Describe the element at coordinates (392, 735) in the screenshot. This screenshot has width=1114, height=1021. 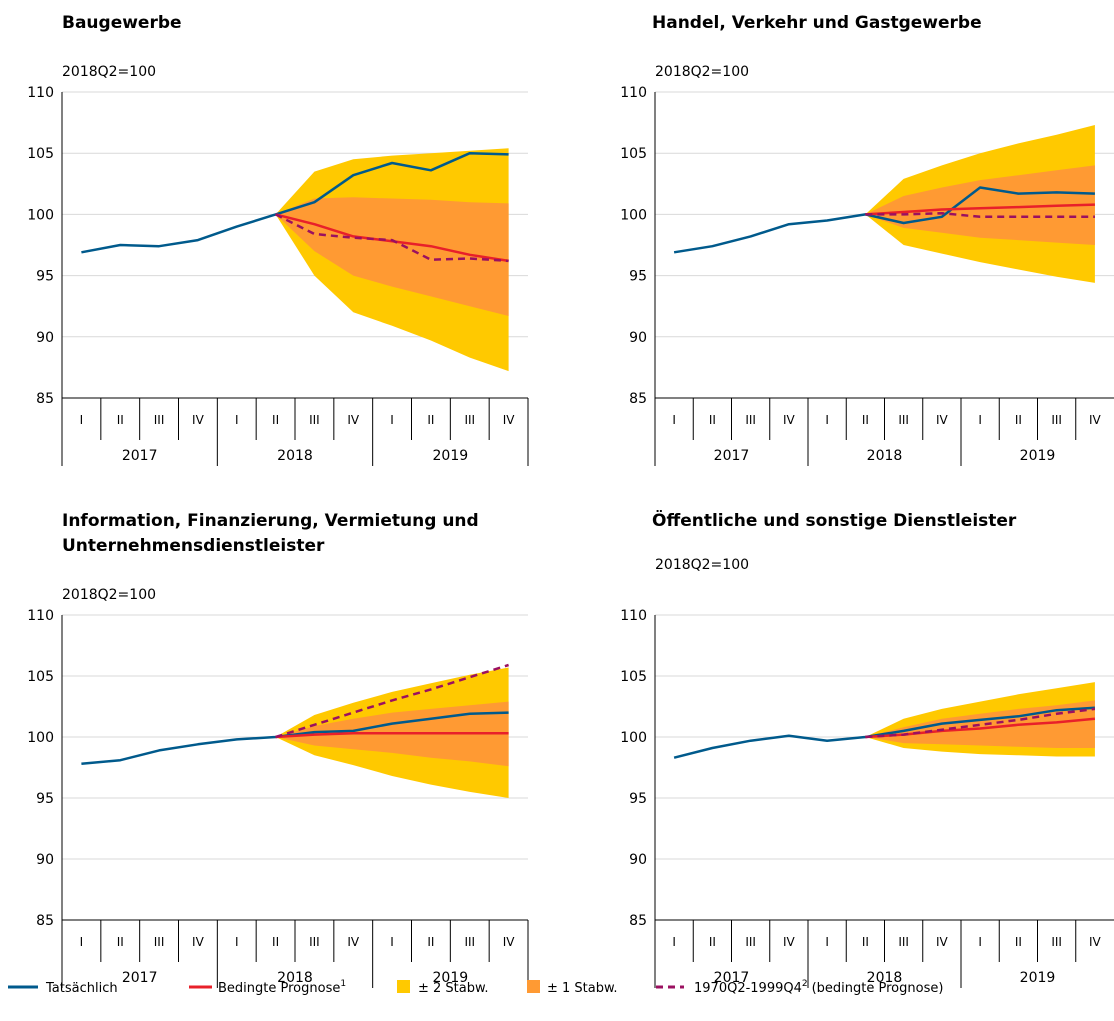
I see `series-forecast` at that location.